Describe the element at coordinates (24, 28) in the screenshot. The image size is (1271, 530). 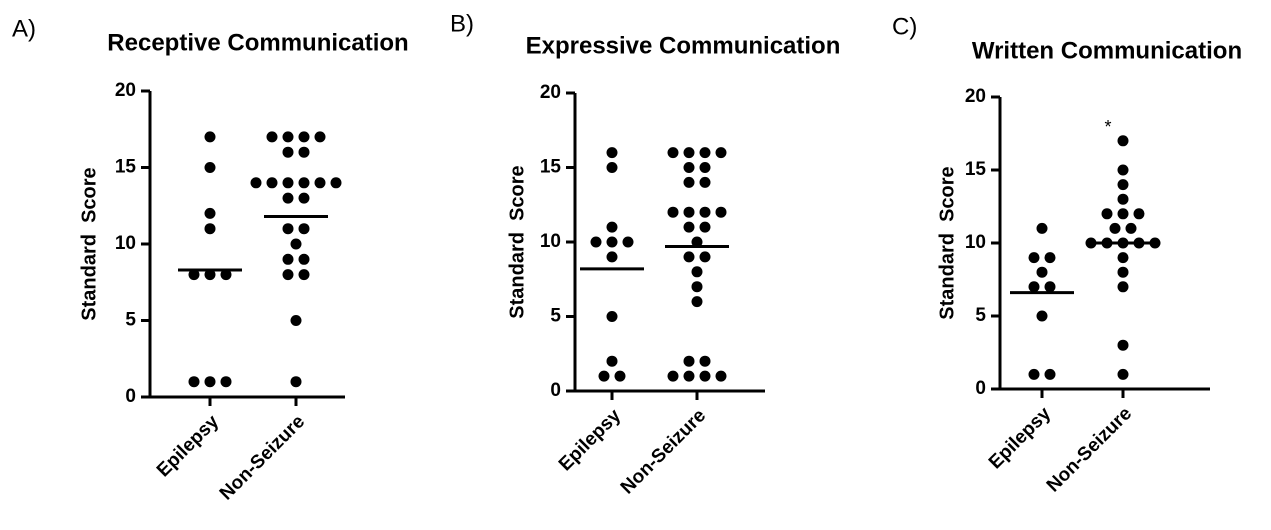
I see `panel-label: A)` at that location.